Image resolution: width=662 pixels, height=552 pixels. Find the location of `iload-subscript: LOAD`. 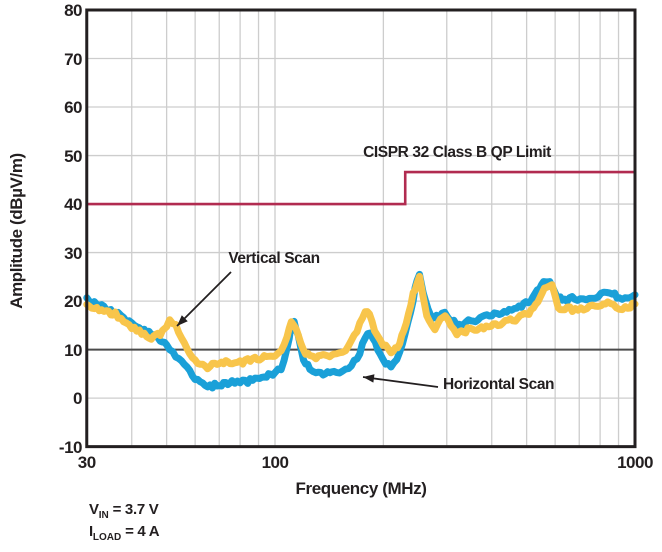

iload-subscript: LOAD is located at coordinates (107, 537).